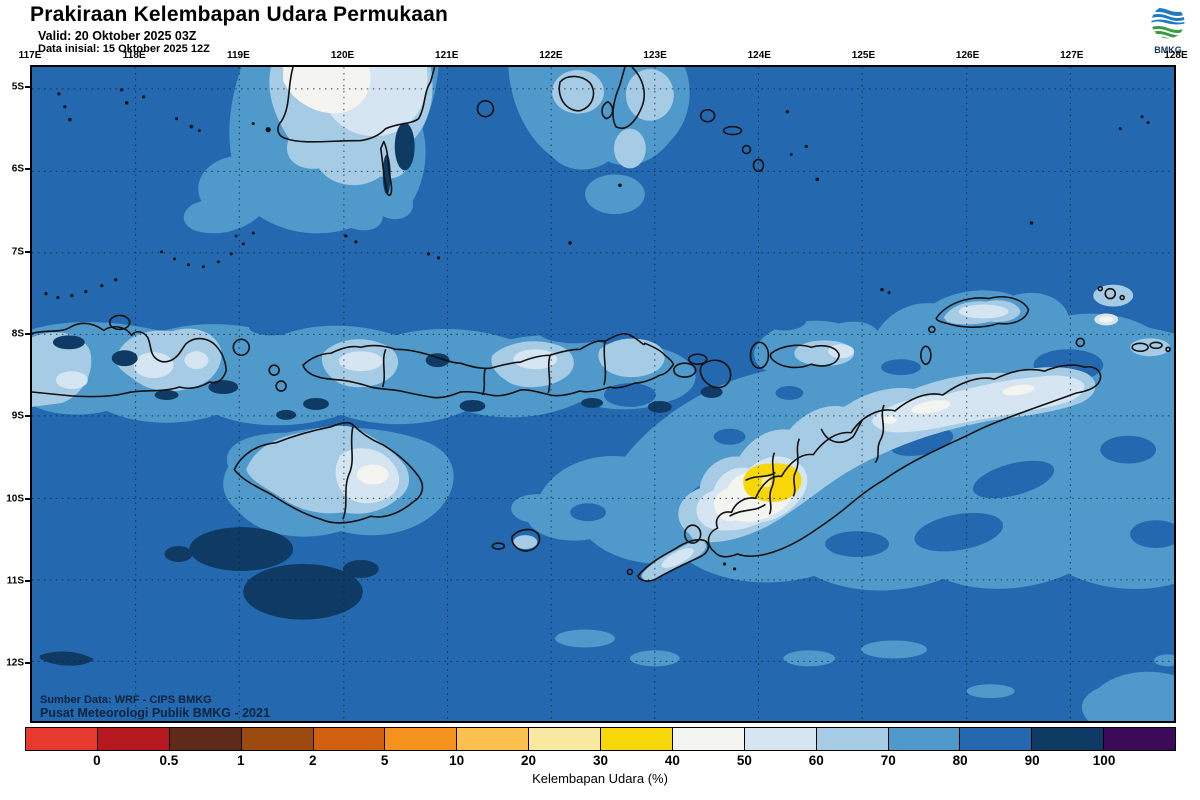 The height and width of the screenshot is (800, 1200). What do you see at coordinates (15, 663) in the screenshot?
I see `lat-label-12S: 12S` at bounding box center [15, 663].